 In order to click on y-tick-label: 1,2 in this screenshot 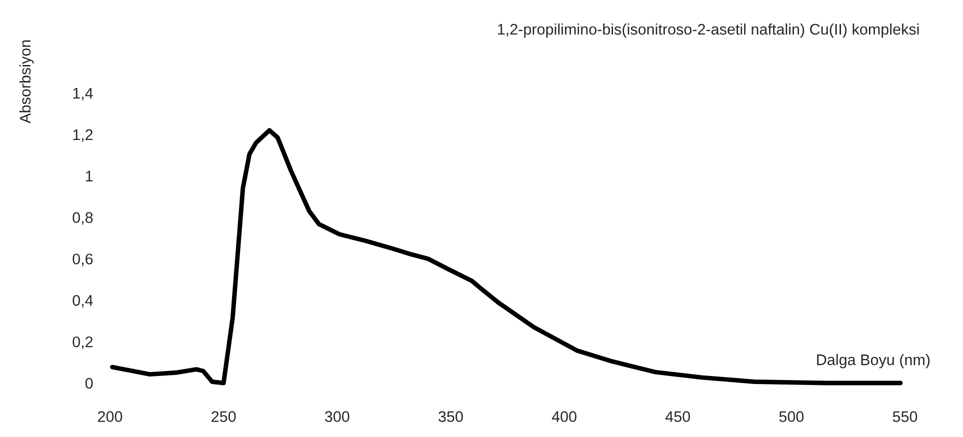, I will do `click(83, 135)`.